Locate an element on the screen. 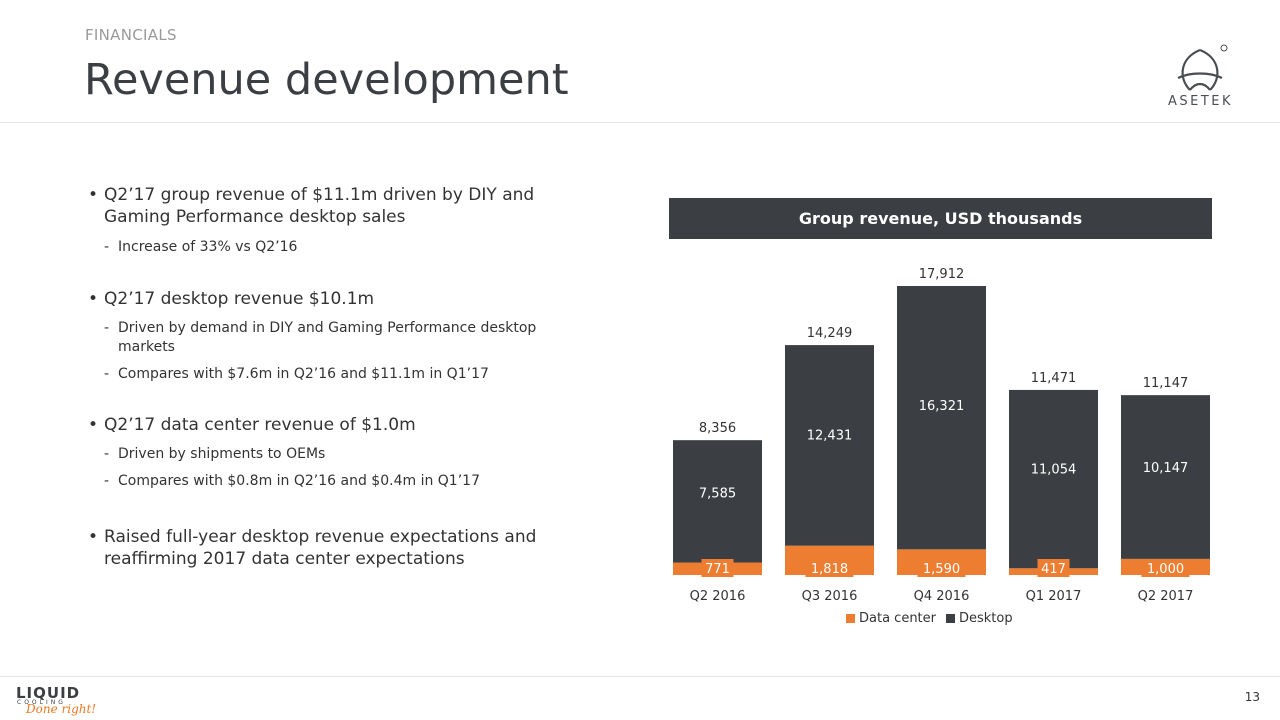 The height and width of the screenshot is (720, 1280). data-label-desktop: 11,054 is located at coordinates (1054, 470).